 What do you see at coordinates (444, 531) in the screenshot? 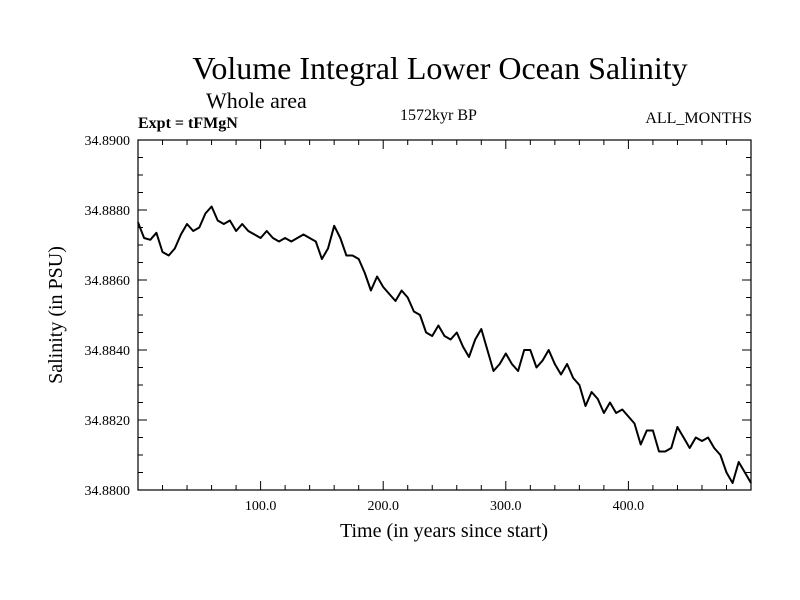
I see `x-axis-label: Time (in years since start)` at bounding box center [444, 531].